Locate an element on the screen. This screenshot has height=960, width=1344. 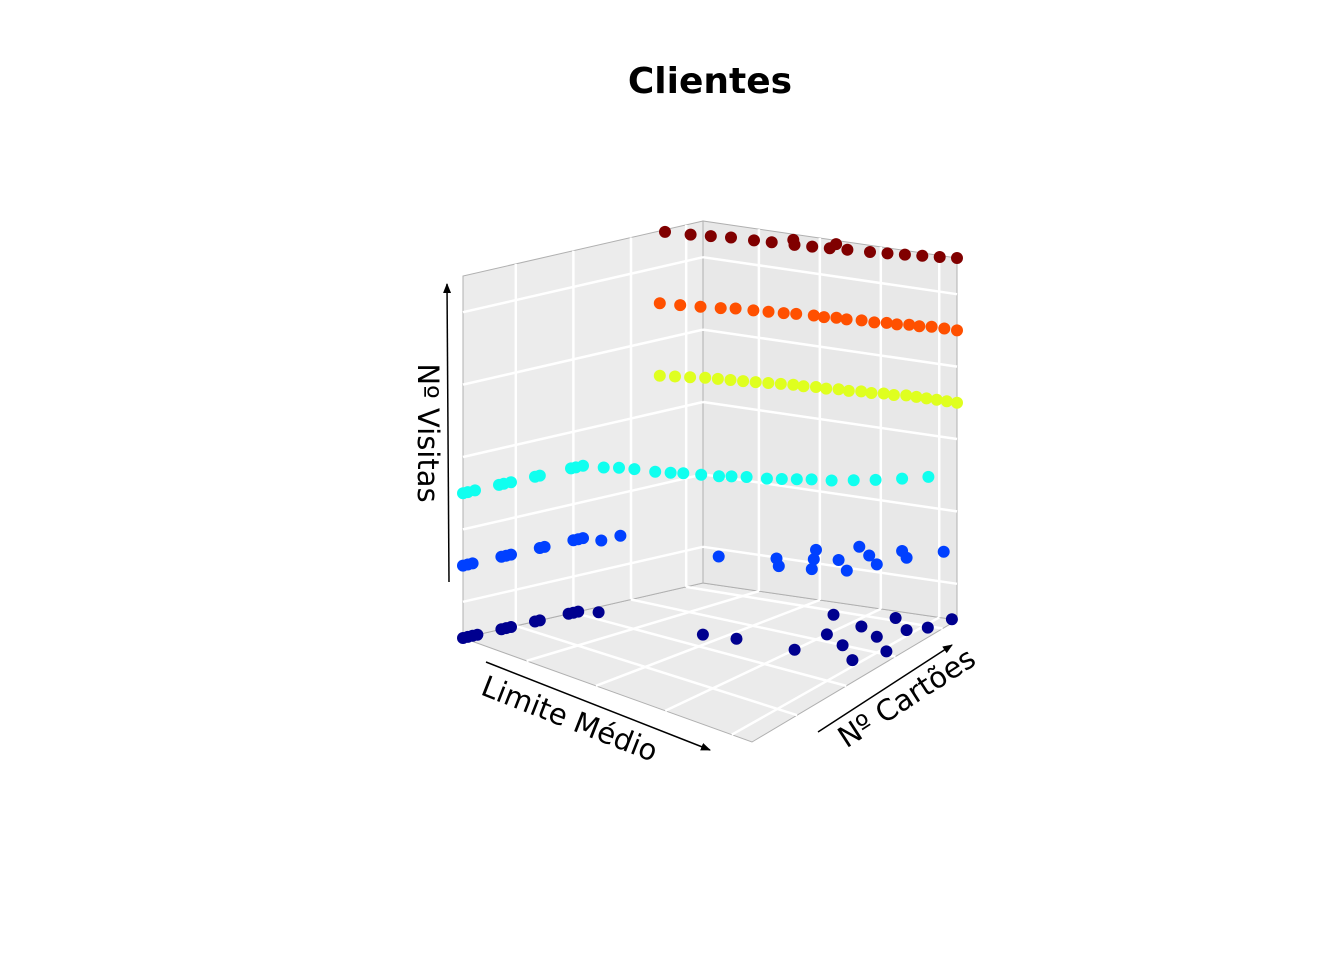
z-axis: Nº Visitas is located at coordinates (431, 433).